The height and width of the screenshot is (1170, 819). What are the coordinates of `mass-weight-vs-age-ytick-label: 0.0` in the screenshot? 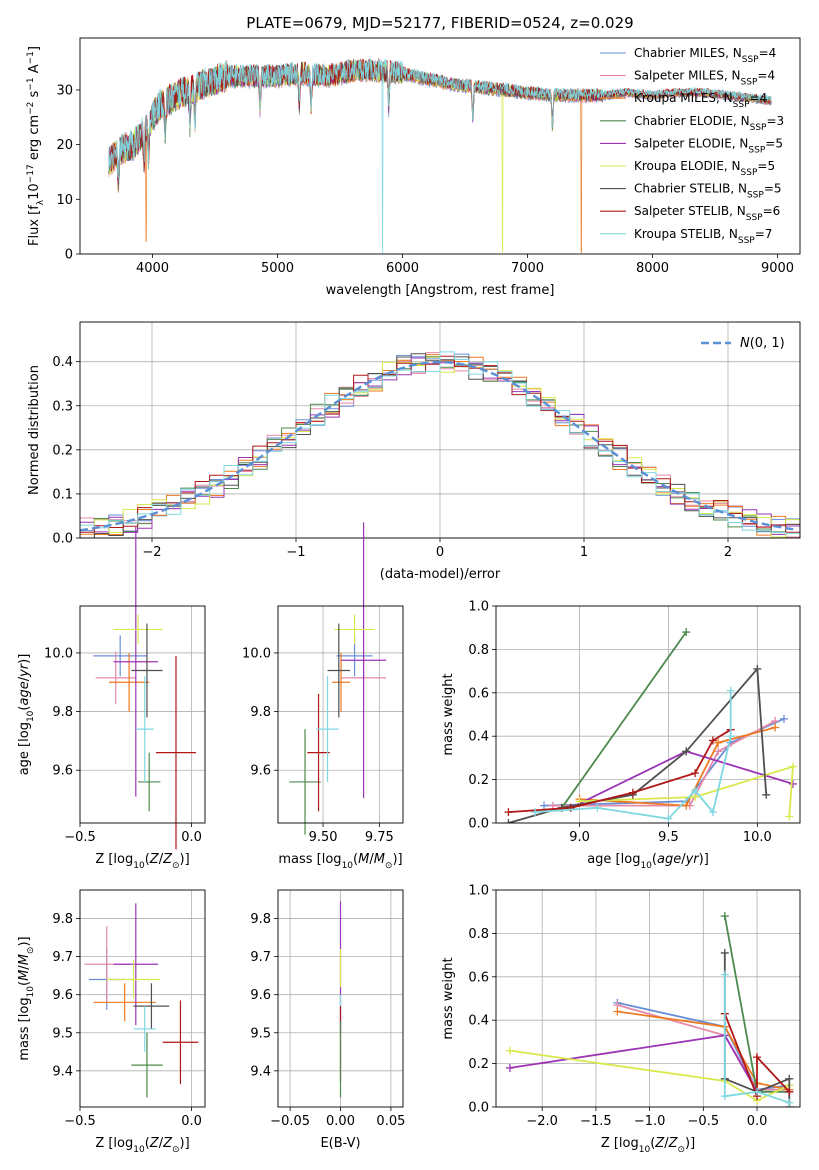 It's located at (478, 824).